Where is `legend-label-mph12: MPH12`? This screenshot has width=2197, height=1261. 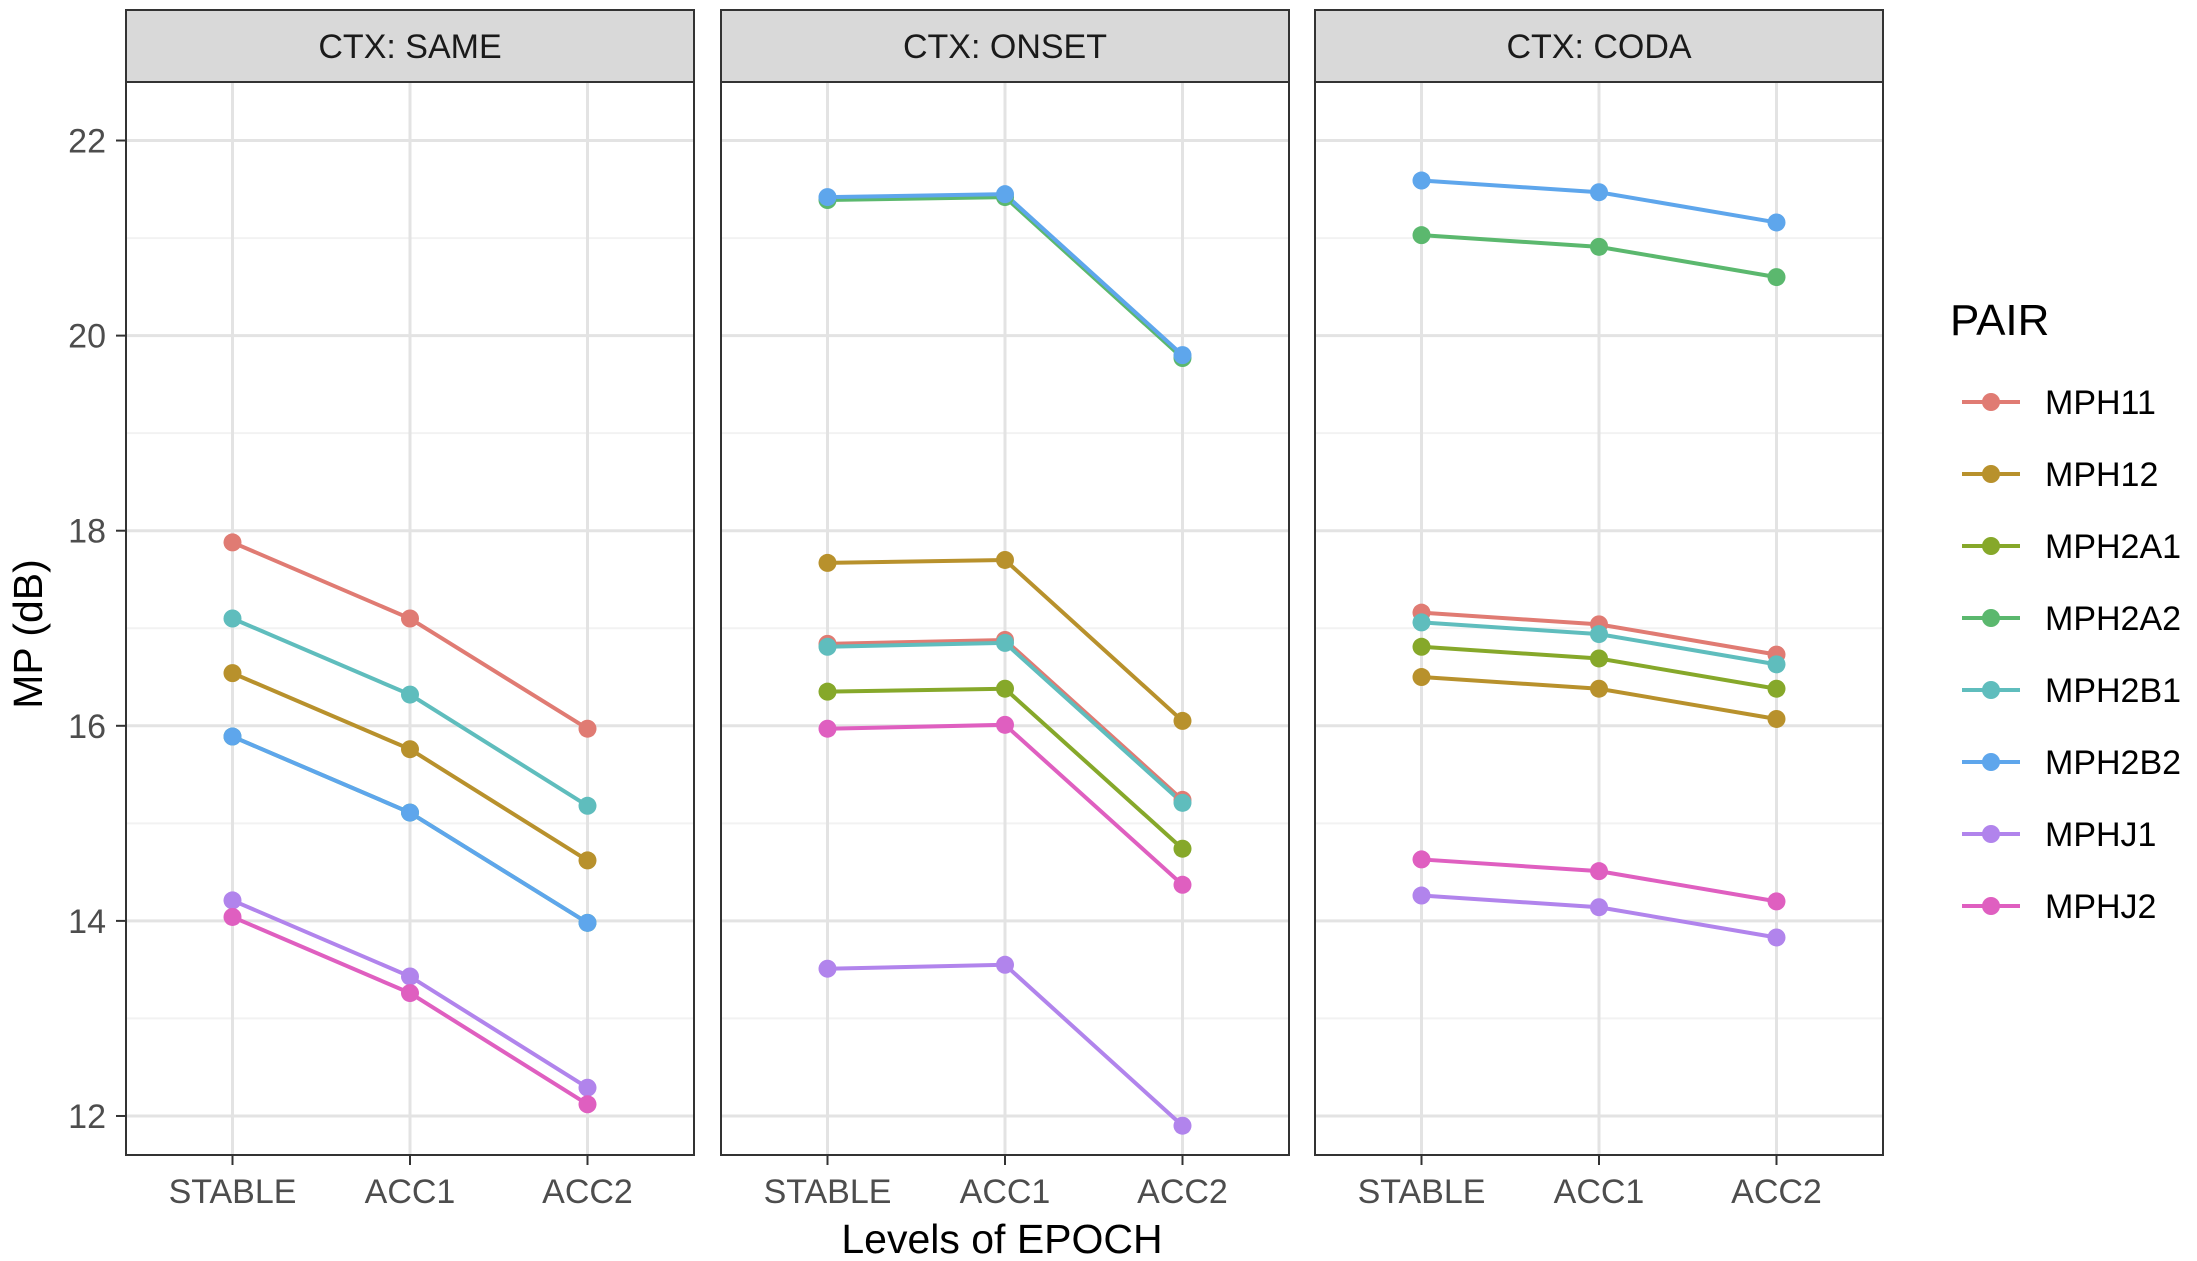
legend-label-mph12: MPH12 is located at coordinates (2101, 475).